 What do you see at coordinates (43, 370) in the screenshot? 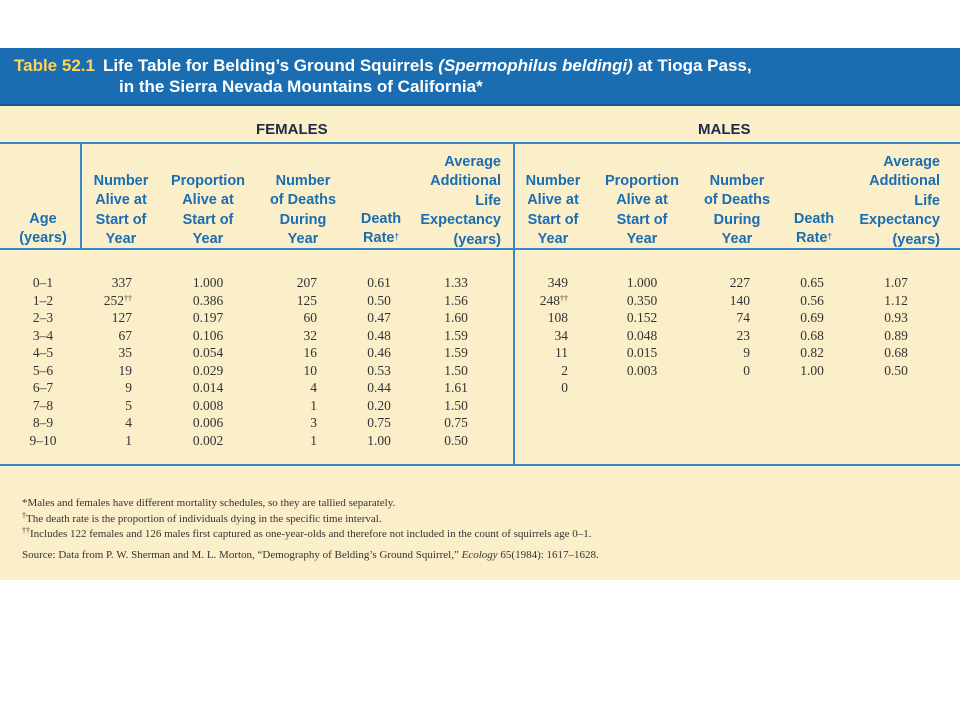
I see `table-cell: 5–6` at bounding box center [43, 370].